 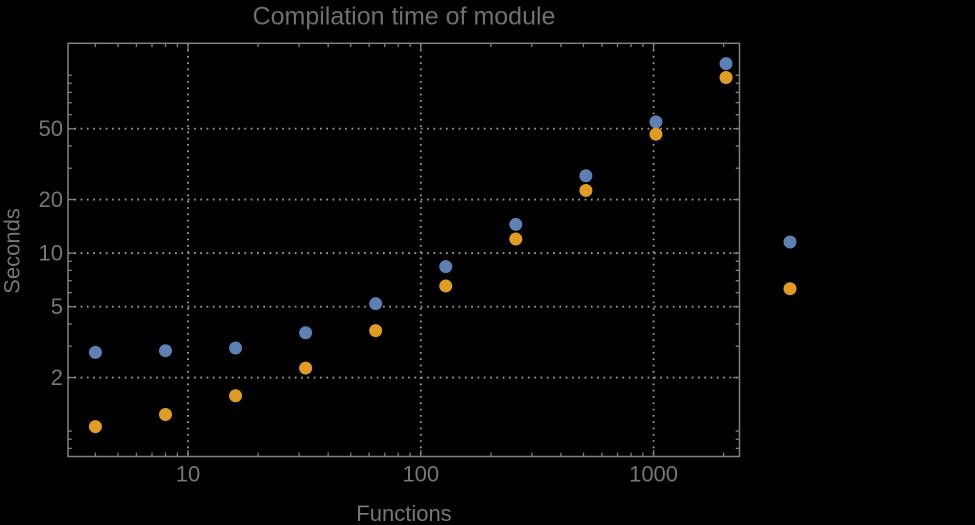 I want to click on y-axis-label: Seconds, so click(x=12, y=251).